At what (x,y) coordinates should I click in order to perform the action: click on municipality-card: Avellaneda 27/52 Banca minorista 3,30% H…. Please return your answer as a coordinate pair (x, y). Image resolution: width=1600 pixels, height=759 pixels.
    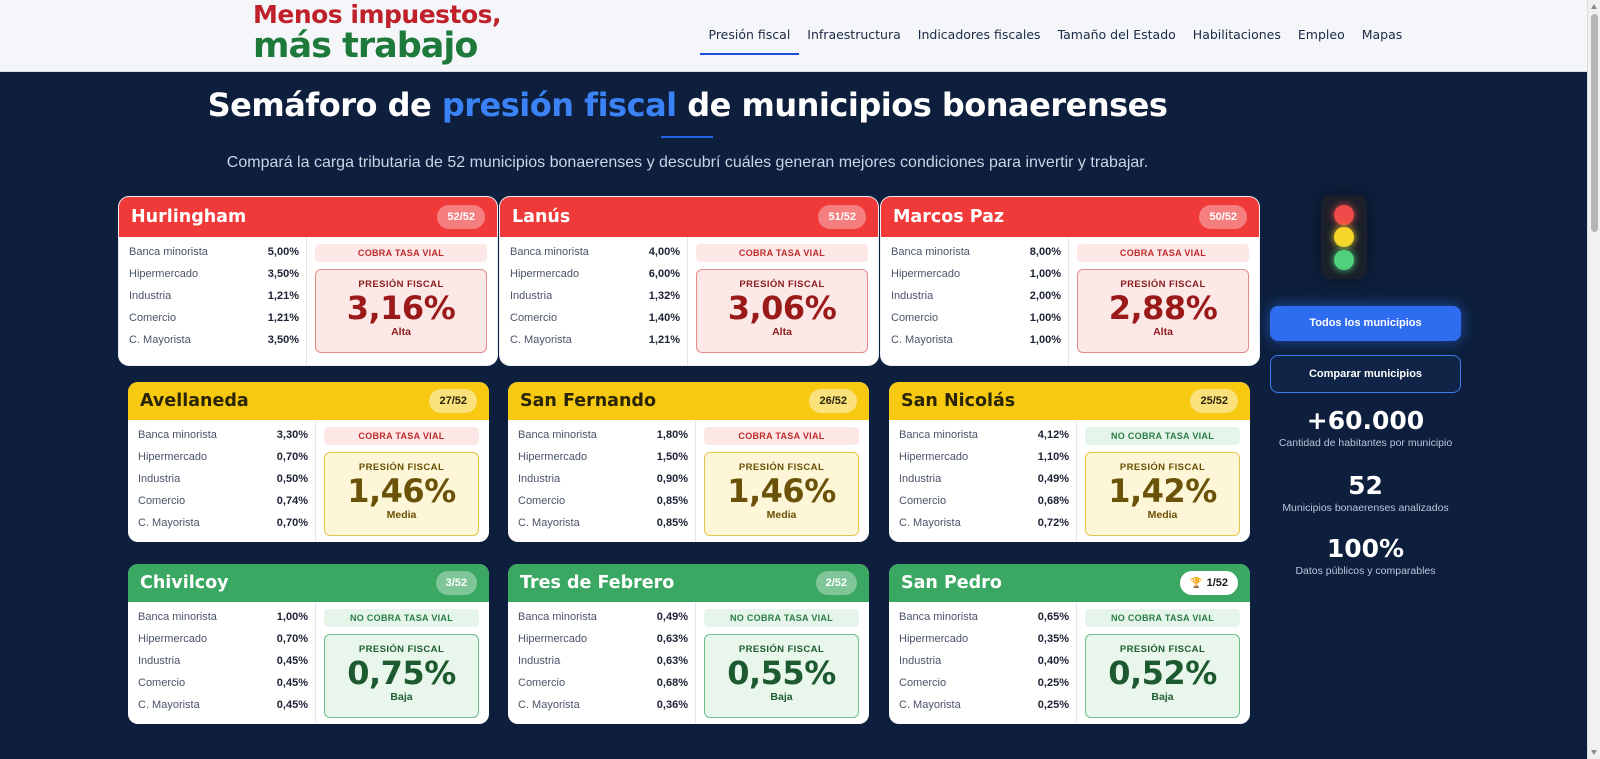
    Looking at the image, I should click on (308, 462).